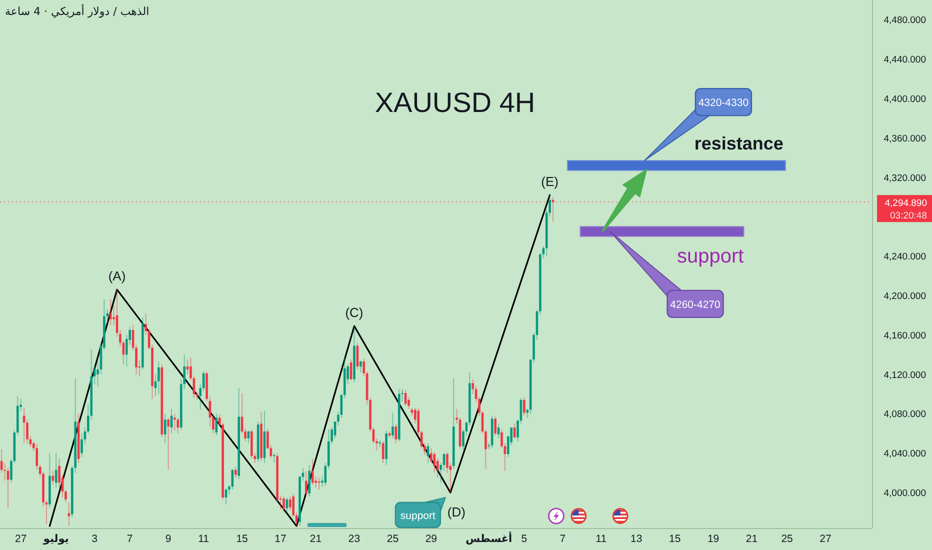 The image size is (932, 550). What do you see at coordinates (636, 539) in the screenshot?
I see `x-tick-label: 13` at bounding box center [636, 539].